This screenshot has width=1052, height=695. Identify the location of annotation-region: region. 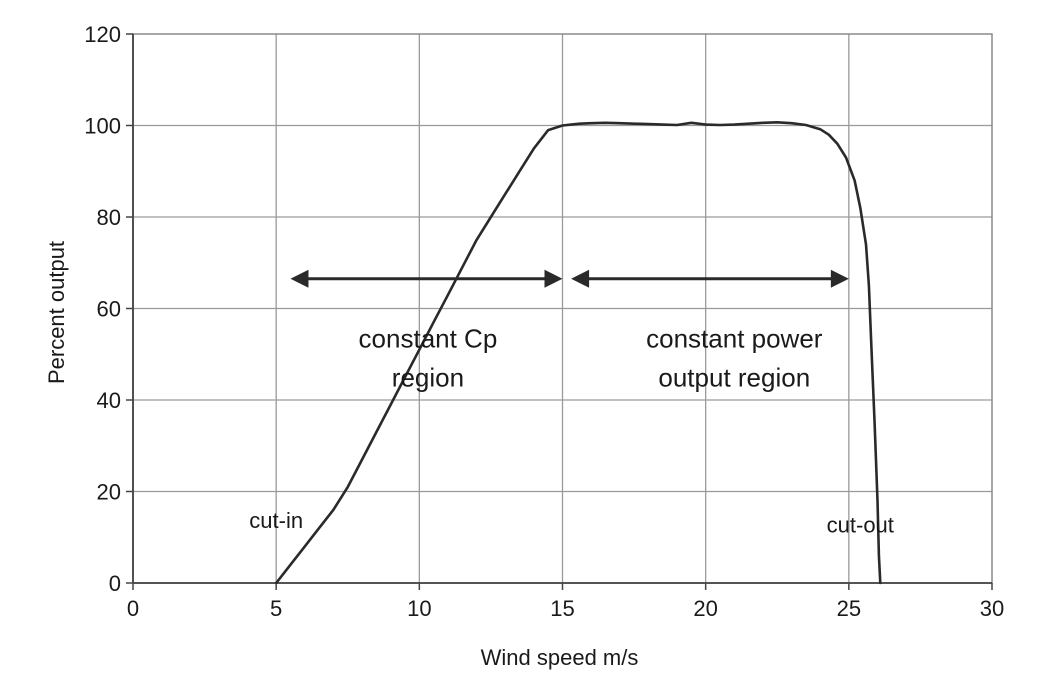
(428, 377).